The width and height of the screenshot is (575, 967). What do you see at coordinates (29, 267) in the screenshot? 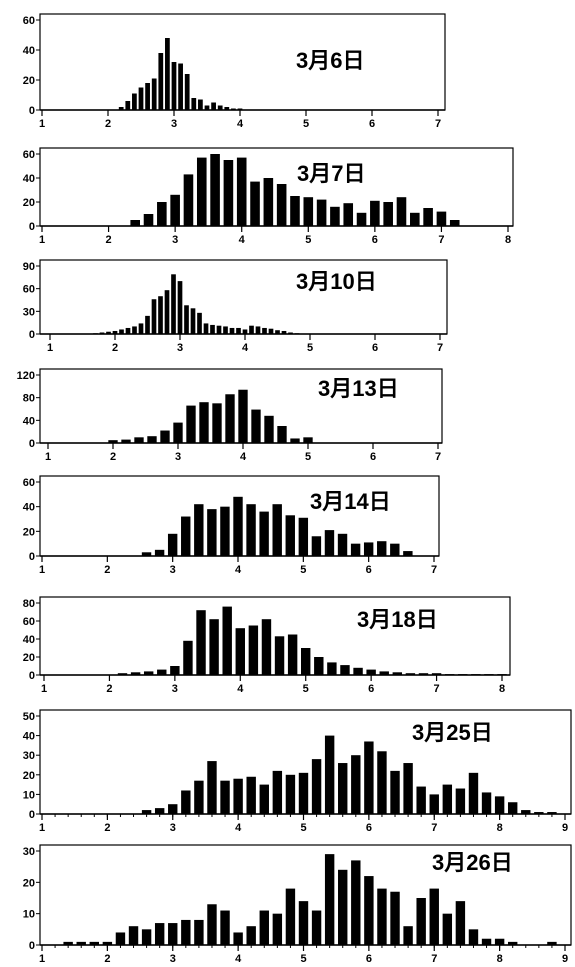
I see `y-tick-label: 90` at bounding box center [29, 267].